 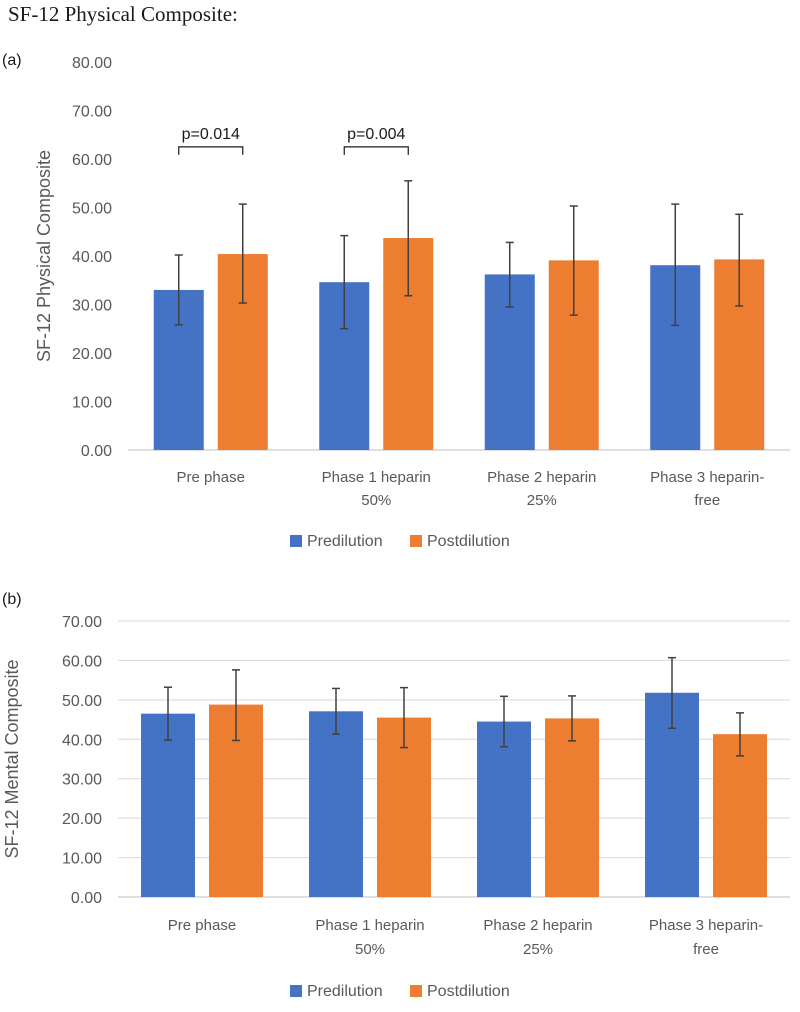 I want to click on panel-label-b: (b), so click(x=12, y=599).